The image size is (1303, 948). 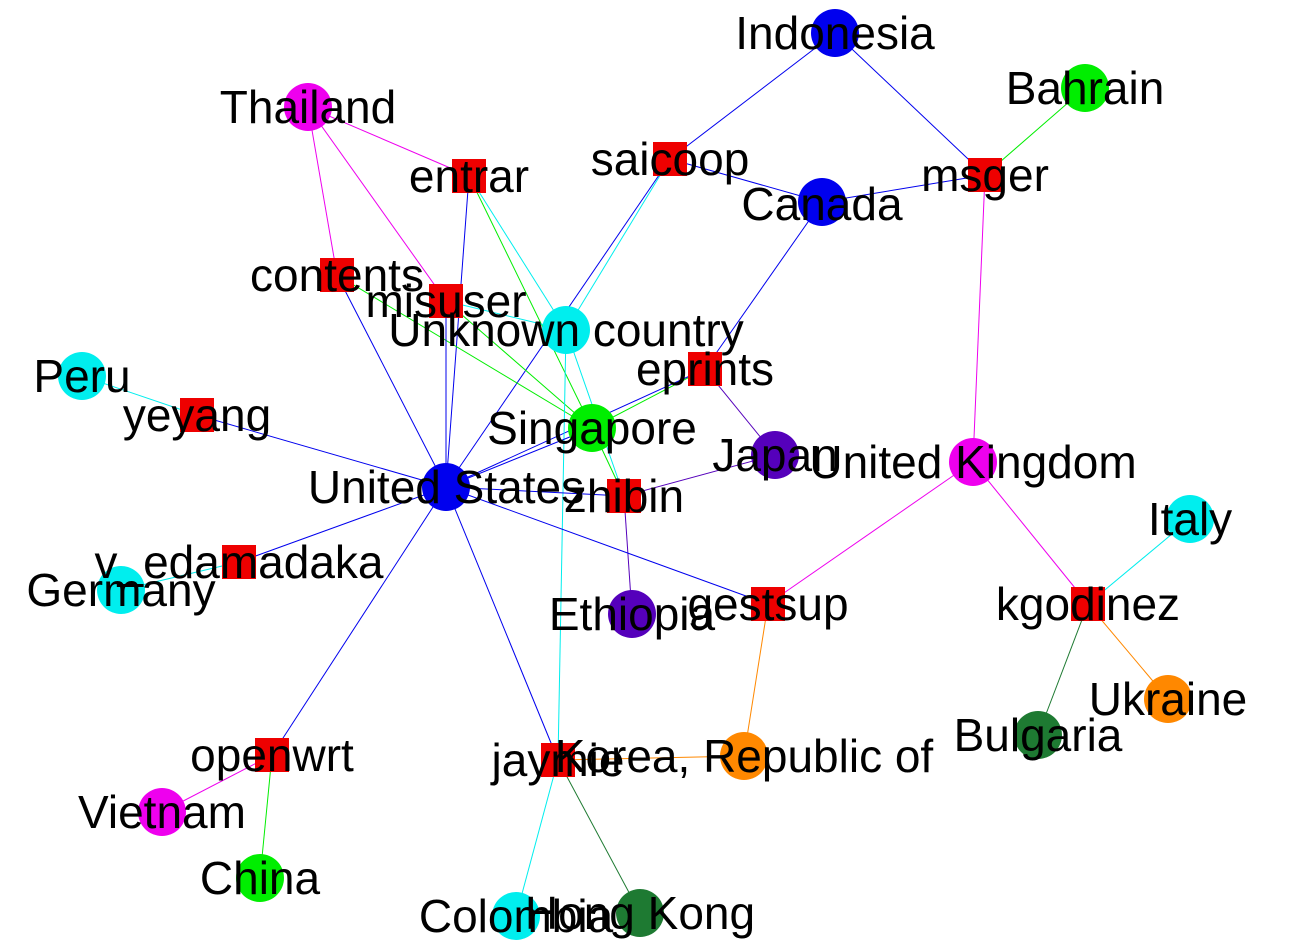 I want to click on country-node-peru, so click(x=82, y=376).